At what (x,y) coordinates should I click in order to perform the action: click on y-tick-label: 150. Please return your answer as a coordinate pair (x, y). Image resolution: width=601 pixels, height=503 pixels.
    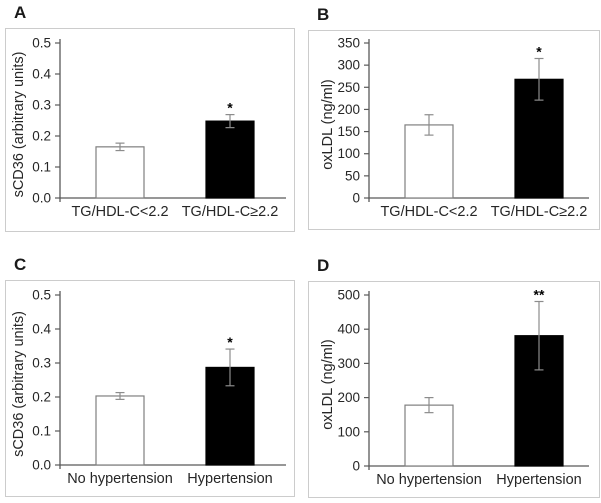
    Looking at the image, I should click on (348, 131).